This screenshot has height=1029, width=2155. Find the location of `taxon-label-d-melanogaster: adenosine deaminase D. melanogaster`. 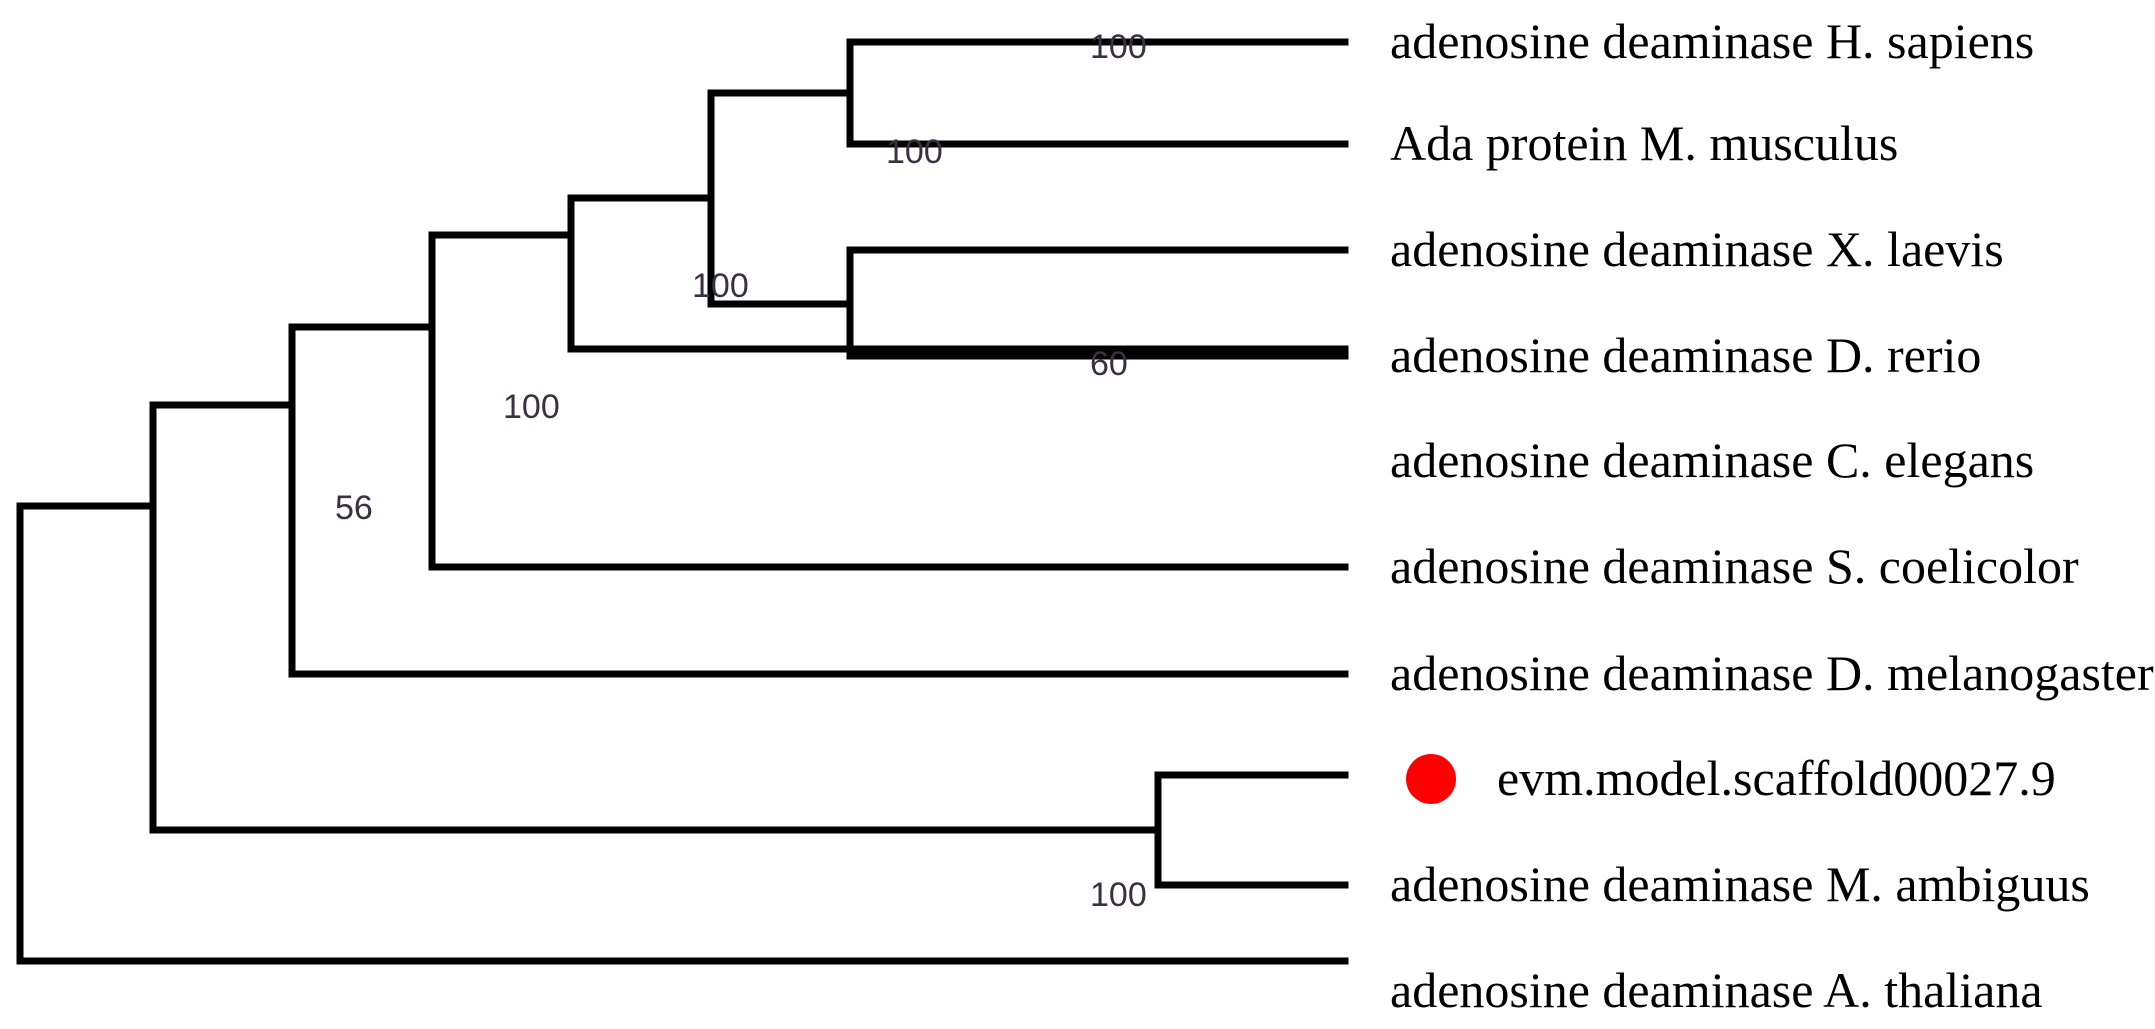

taxon-label-d-melanogaster: adenosine deaminase D. melanogaster is located at coordinates (1772, 673).